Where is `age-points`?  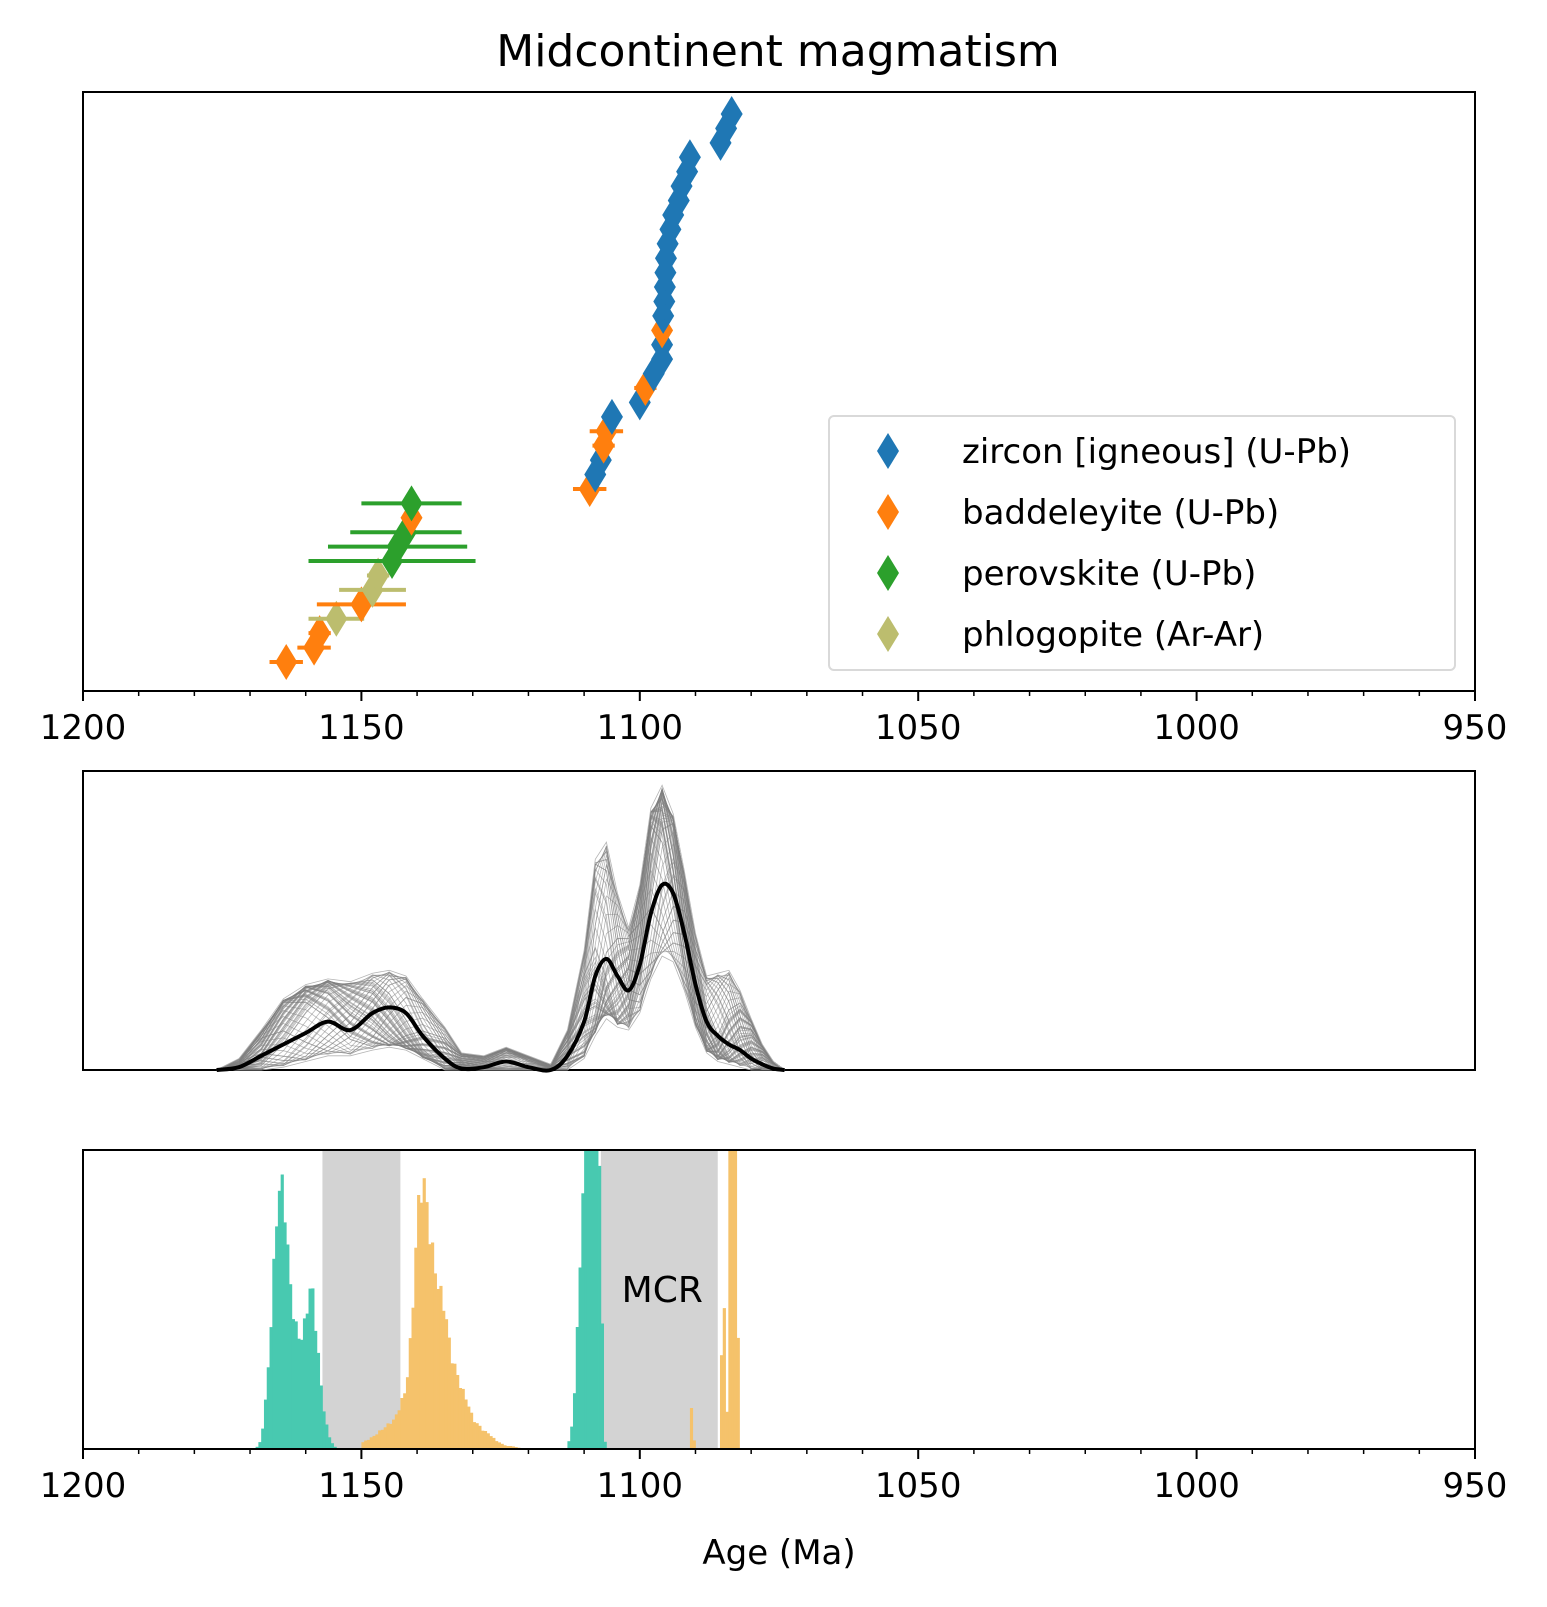
age-points is located at coordinates (506, 388).